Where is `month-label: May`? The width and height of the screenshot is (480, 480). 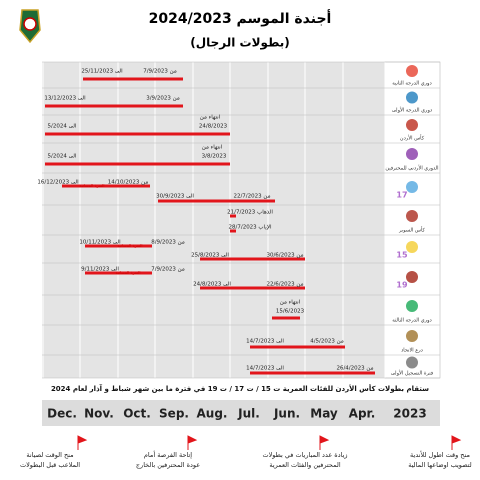
month-label: May is located at coordinates (324, 414).